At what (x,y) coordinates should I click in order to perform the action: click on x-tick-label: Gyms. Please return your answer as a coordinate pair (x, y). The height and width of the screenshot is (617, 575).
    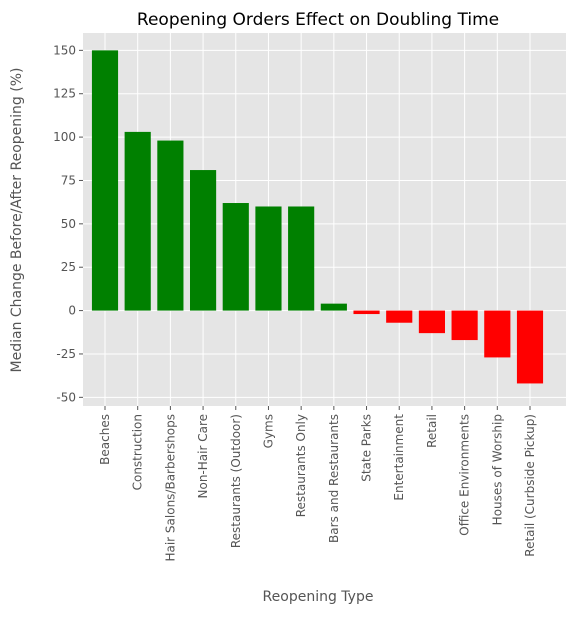
    Looking at the image, I should click on (268, 431).